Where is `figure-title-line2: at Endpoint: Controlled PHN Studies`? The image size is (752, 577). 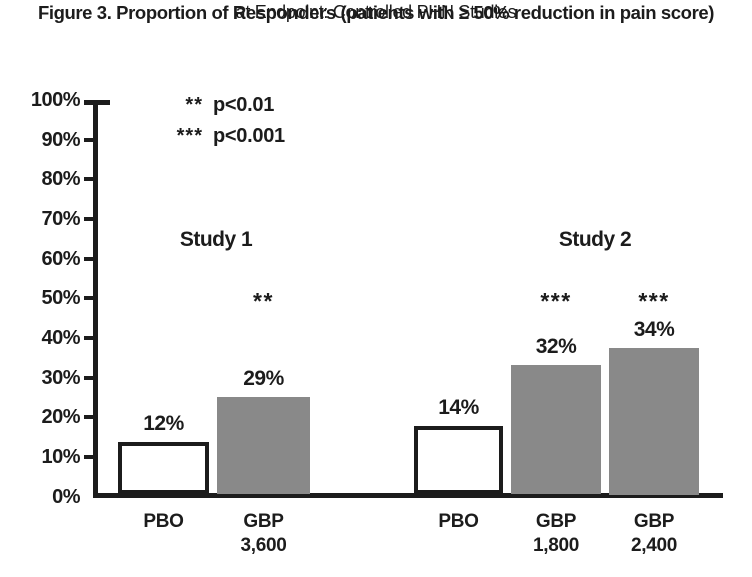 figure-title-line2: at Endpoint: Controlled PHN Studies is located at coordinates (376, 12).